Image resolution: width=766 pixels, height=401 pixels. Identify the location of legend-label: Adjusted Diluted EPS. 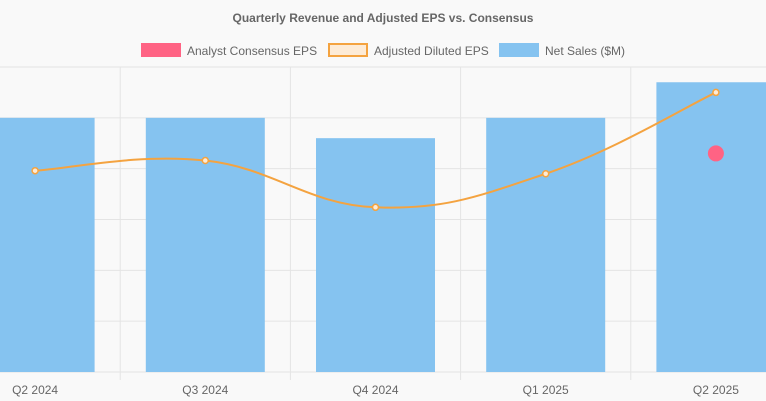
(431, 51).